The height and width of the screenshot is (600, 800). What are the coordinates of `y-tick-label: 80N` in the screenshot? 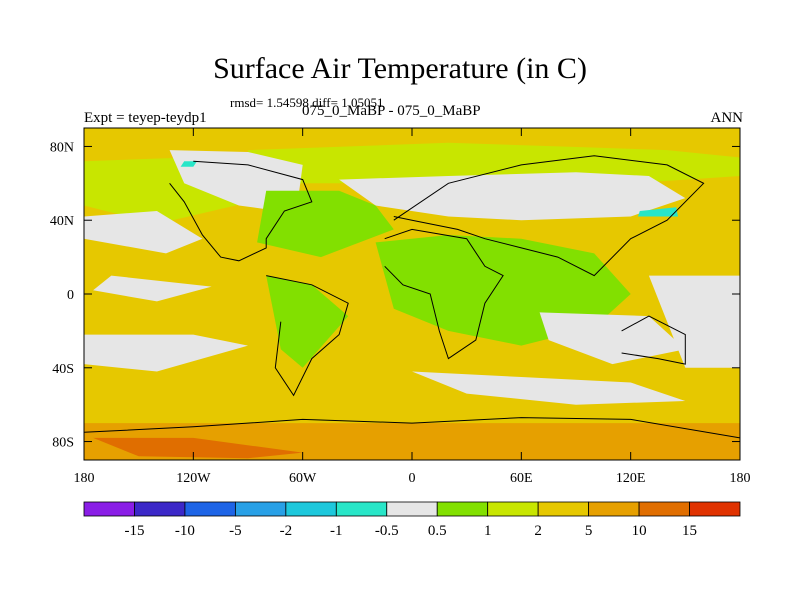 It's located at (62, 147).